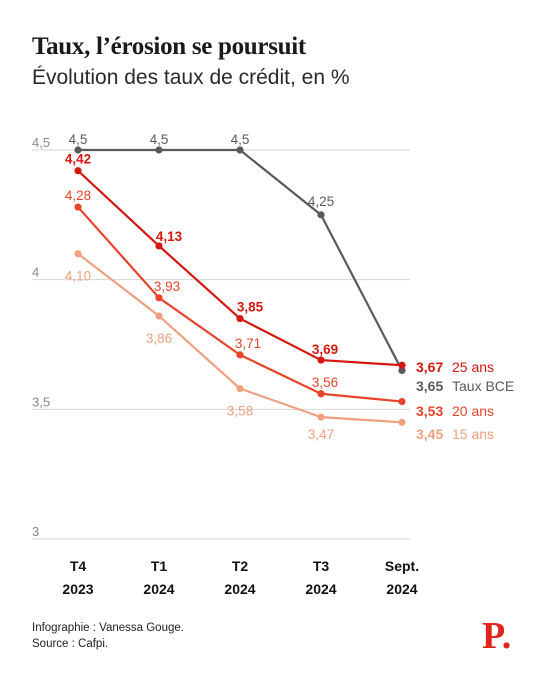  Describe the element at coordinates (429, 386) in the screenshot. I see `data-label: 3,65` at that location.